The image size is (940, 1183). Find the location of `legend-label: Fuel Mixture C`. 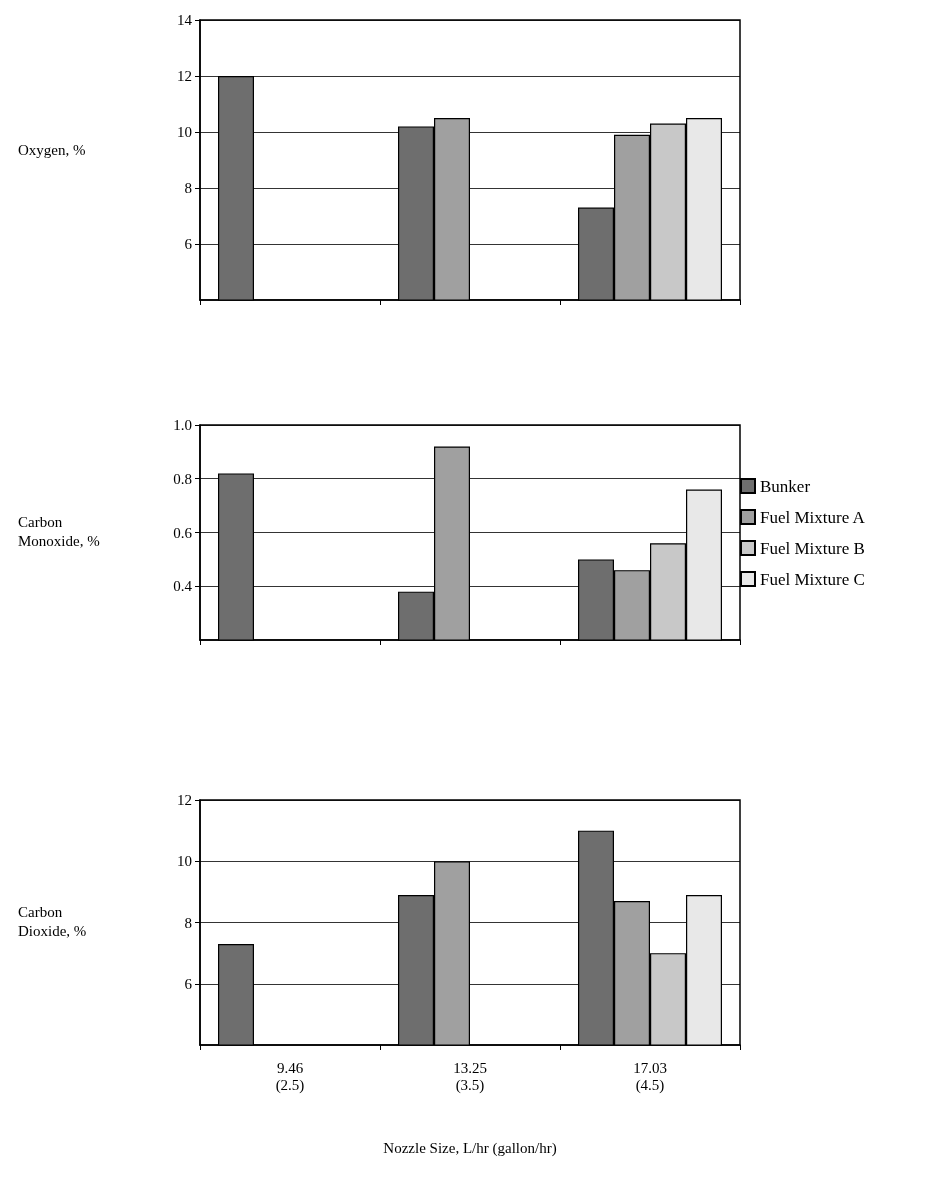

legend-label: Fuel Mixture C is located at coordinates (812, 579).